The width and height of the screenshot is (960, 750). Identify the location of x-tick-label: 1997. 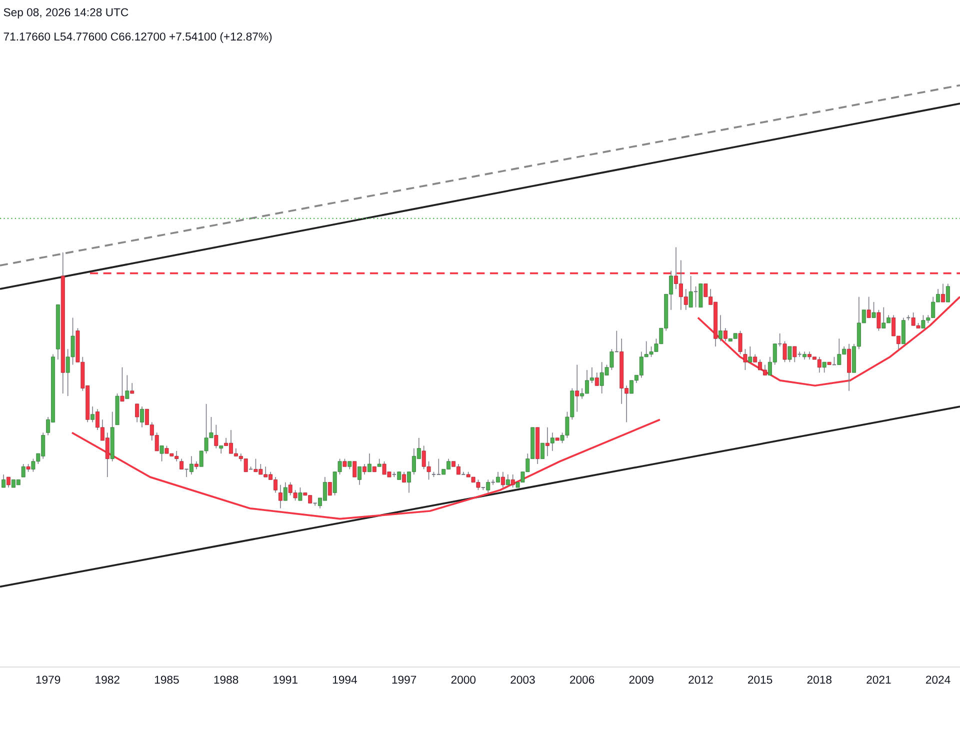
(404, 680).